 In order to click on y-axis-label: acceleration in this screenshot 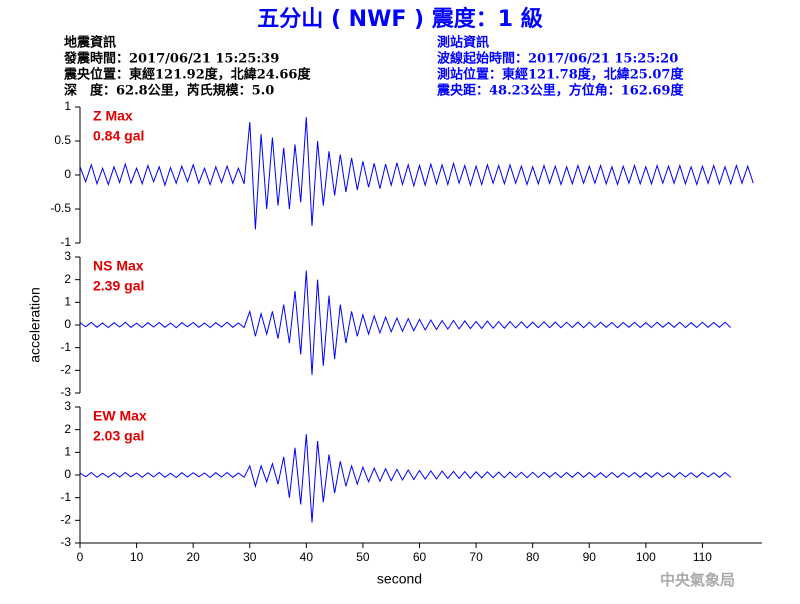, I will do `click(35, 325)`.